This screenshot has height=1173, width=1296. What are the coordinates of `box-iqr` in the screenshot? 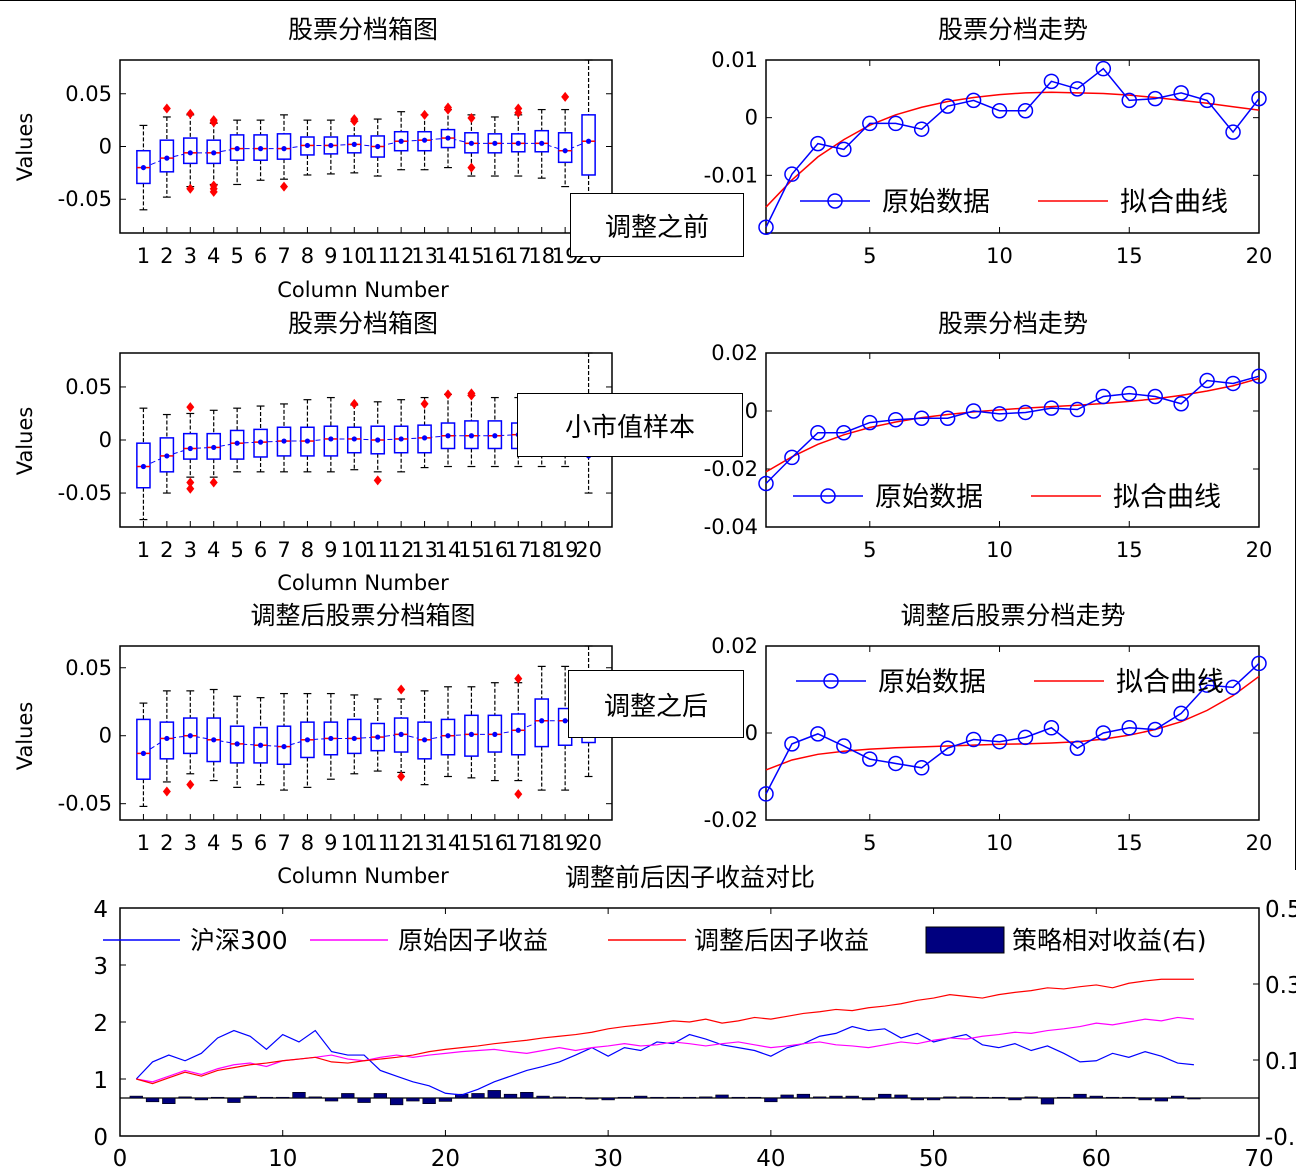 It's located at (565, 148).